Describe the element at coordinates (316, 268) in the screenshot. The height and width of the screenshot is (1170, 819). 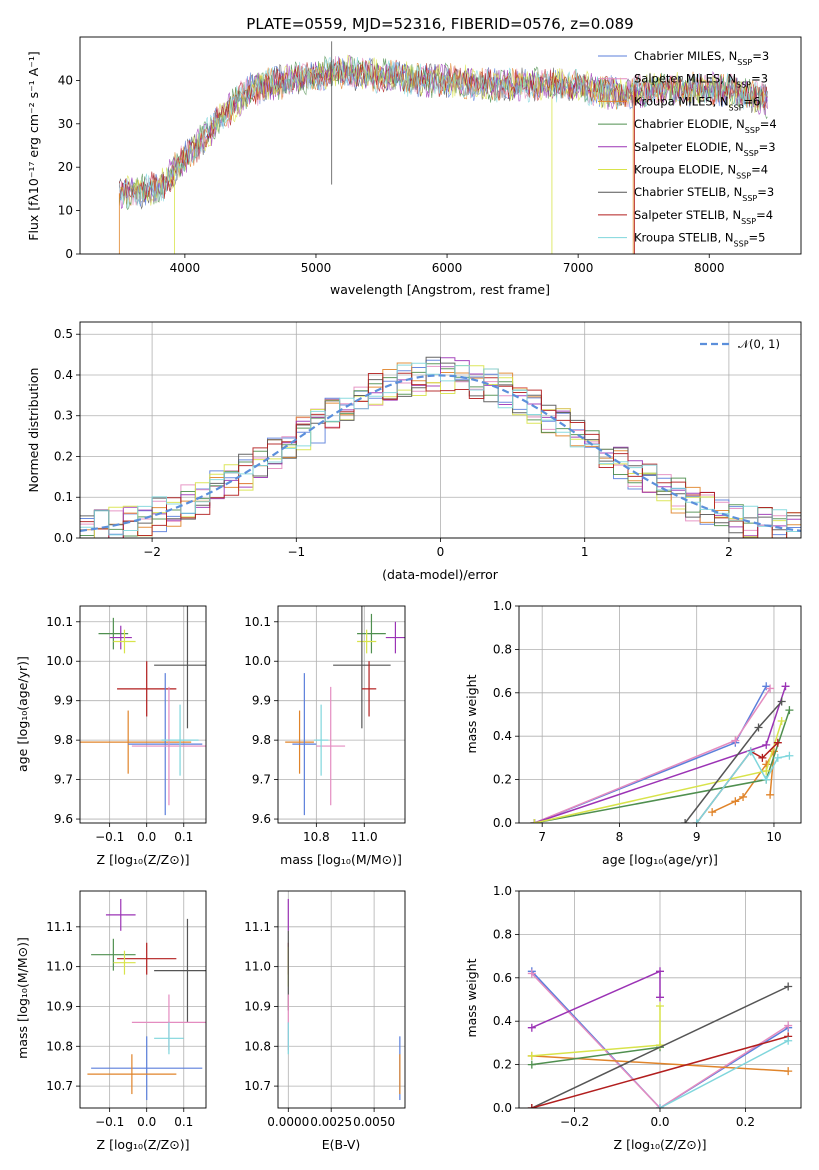
I see `x-tick-label: 5000` at that location.